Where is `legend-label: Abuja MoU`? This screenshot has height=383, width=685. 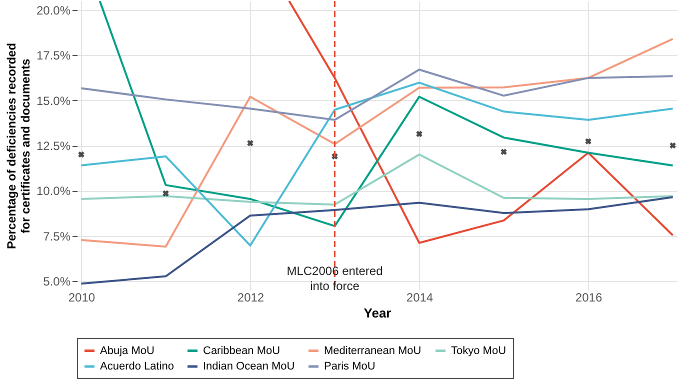
legend-label: Abuja MoU is located at coordinates (127, 350).